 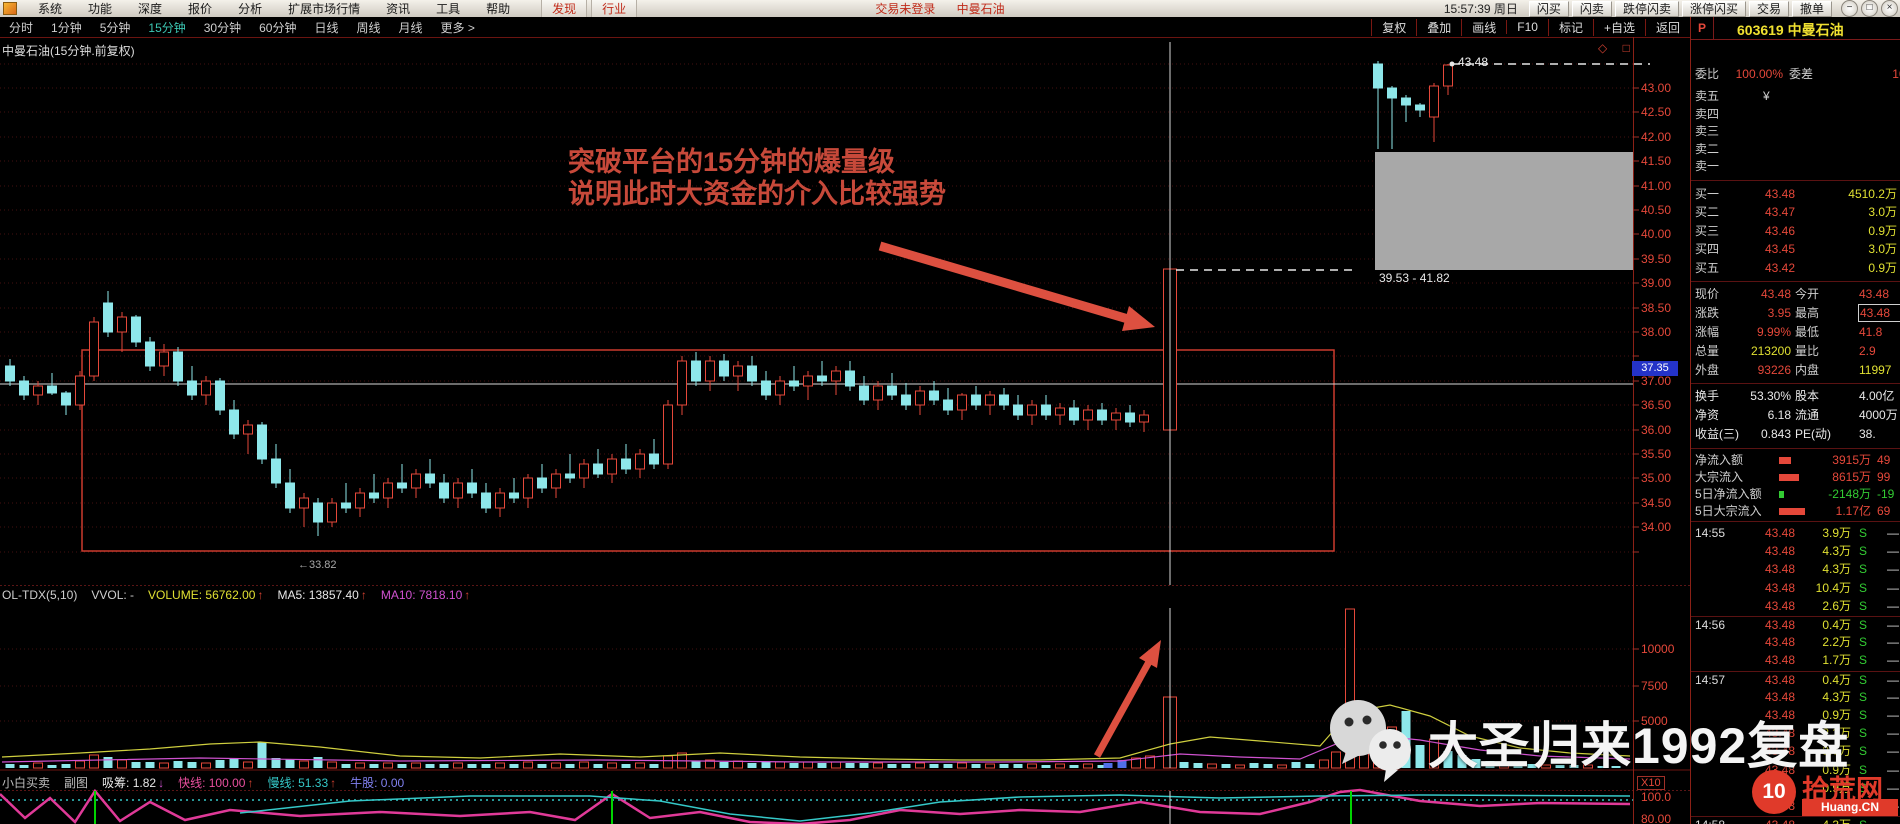 I want to click on chart-tool-标记: 标记, so click(x=1570, y=27).